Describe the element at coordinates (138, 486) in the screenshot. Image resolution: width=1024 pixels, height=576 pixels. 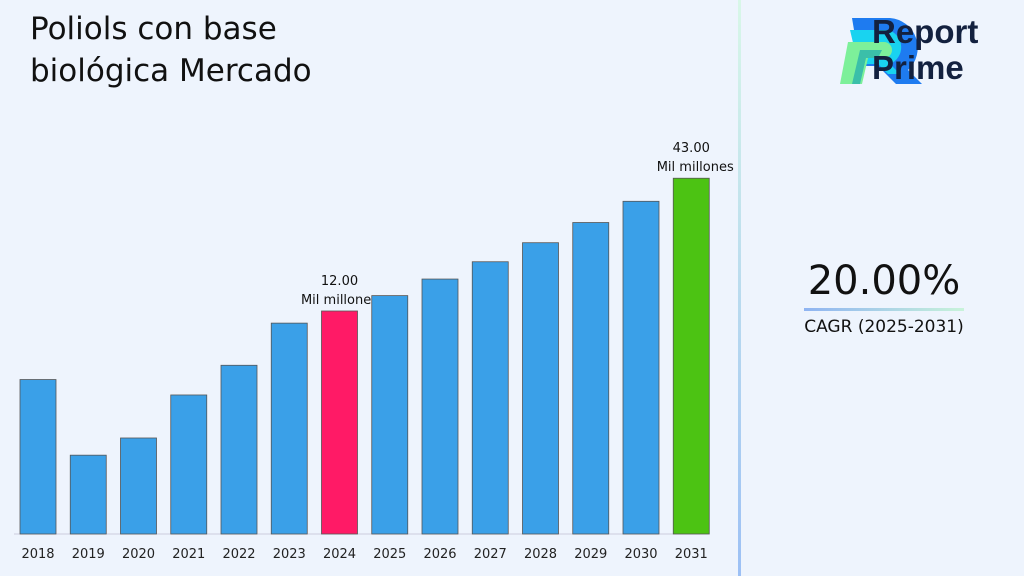
I see `bar-2020` at that location.